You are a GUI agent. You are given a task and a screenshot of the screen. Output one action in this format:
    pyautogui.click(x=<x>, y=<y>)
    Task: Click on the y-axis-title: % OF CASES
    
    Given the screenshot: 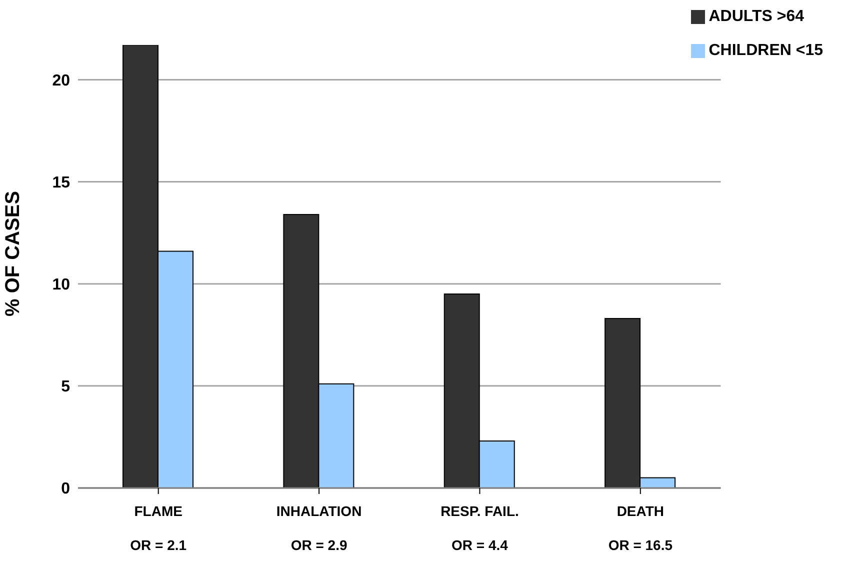 What is the action you would take?
    pyautogui.click(x=13, y=253)
    